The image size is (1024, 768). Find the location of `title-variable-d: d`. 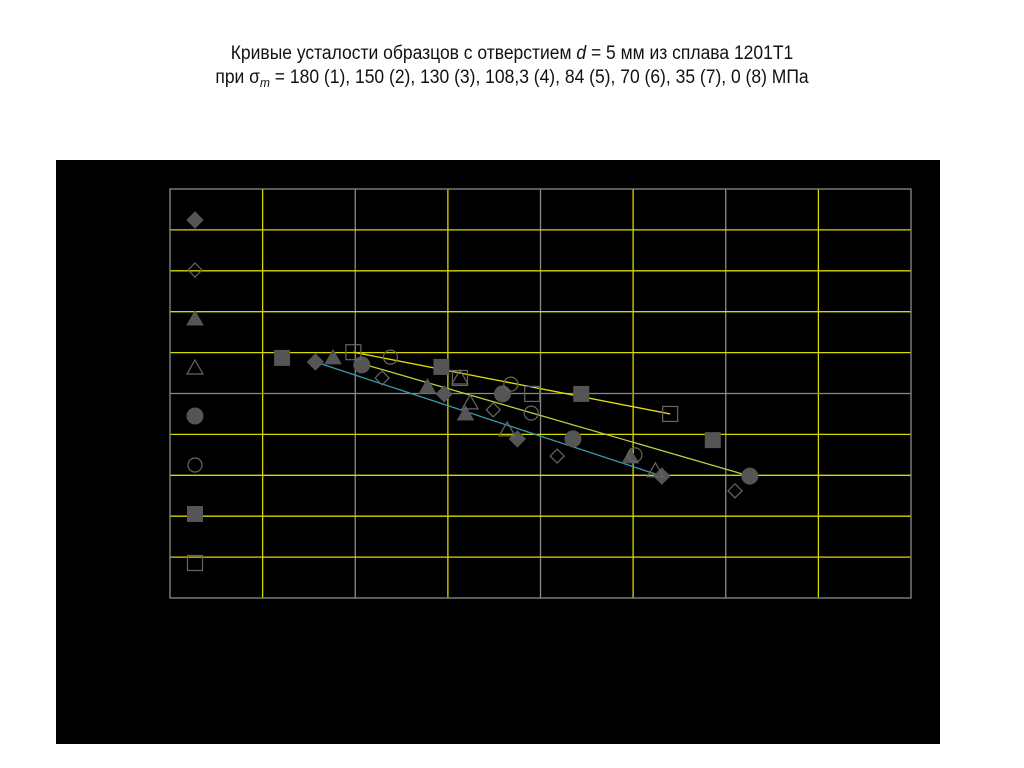

title-variable-d: d is located at coordinates (581, 53).